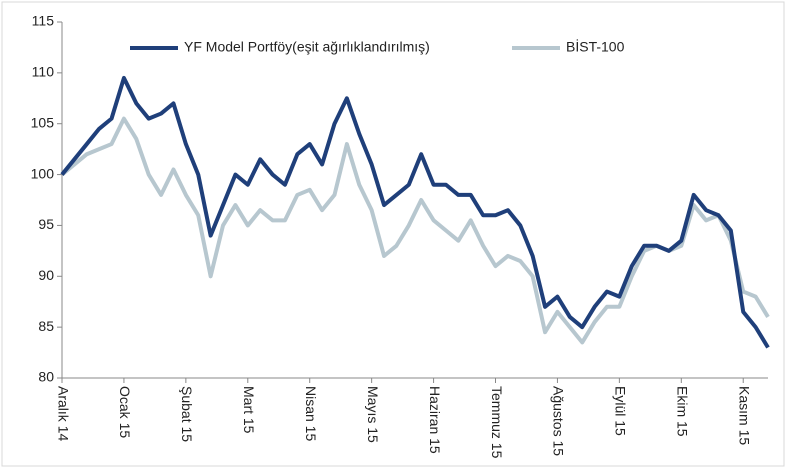 The width and height of the screenshot is (786, 473). What do you see at coordinates (187, 414) in the screenshot?
I see `x-tick-label: Şubat 15` at bounding box center [187, 414].